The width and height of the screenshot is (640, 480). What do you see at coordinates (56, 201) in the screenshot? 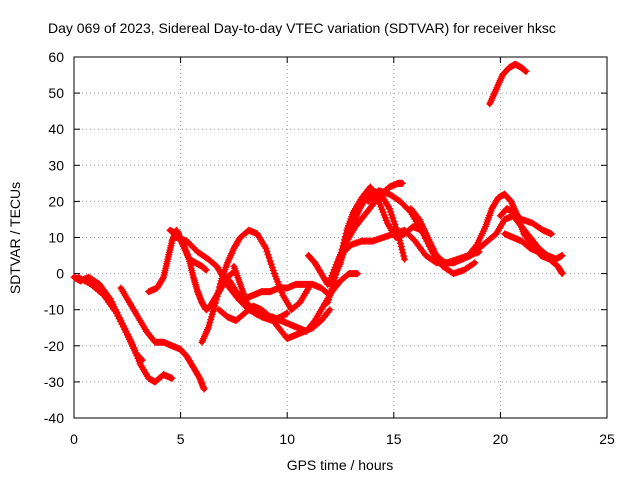
I see `y-tick-label: 20` at bounding box center [56, 201].